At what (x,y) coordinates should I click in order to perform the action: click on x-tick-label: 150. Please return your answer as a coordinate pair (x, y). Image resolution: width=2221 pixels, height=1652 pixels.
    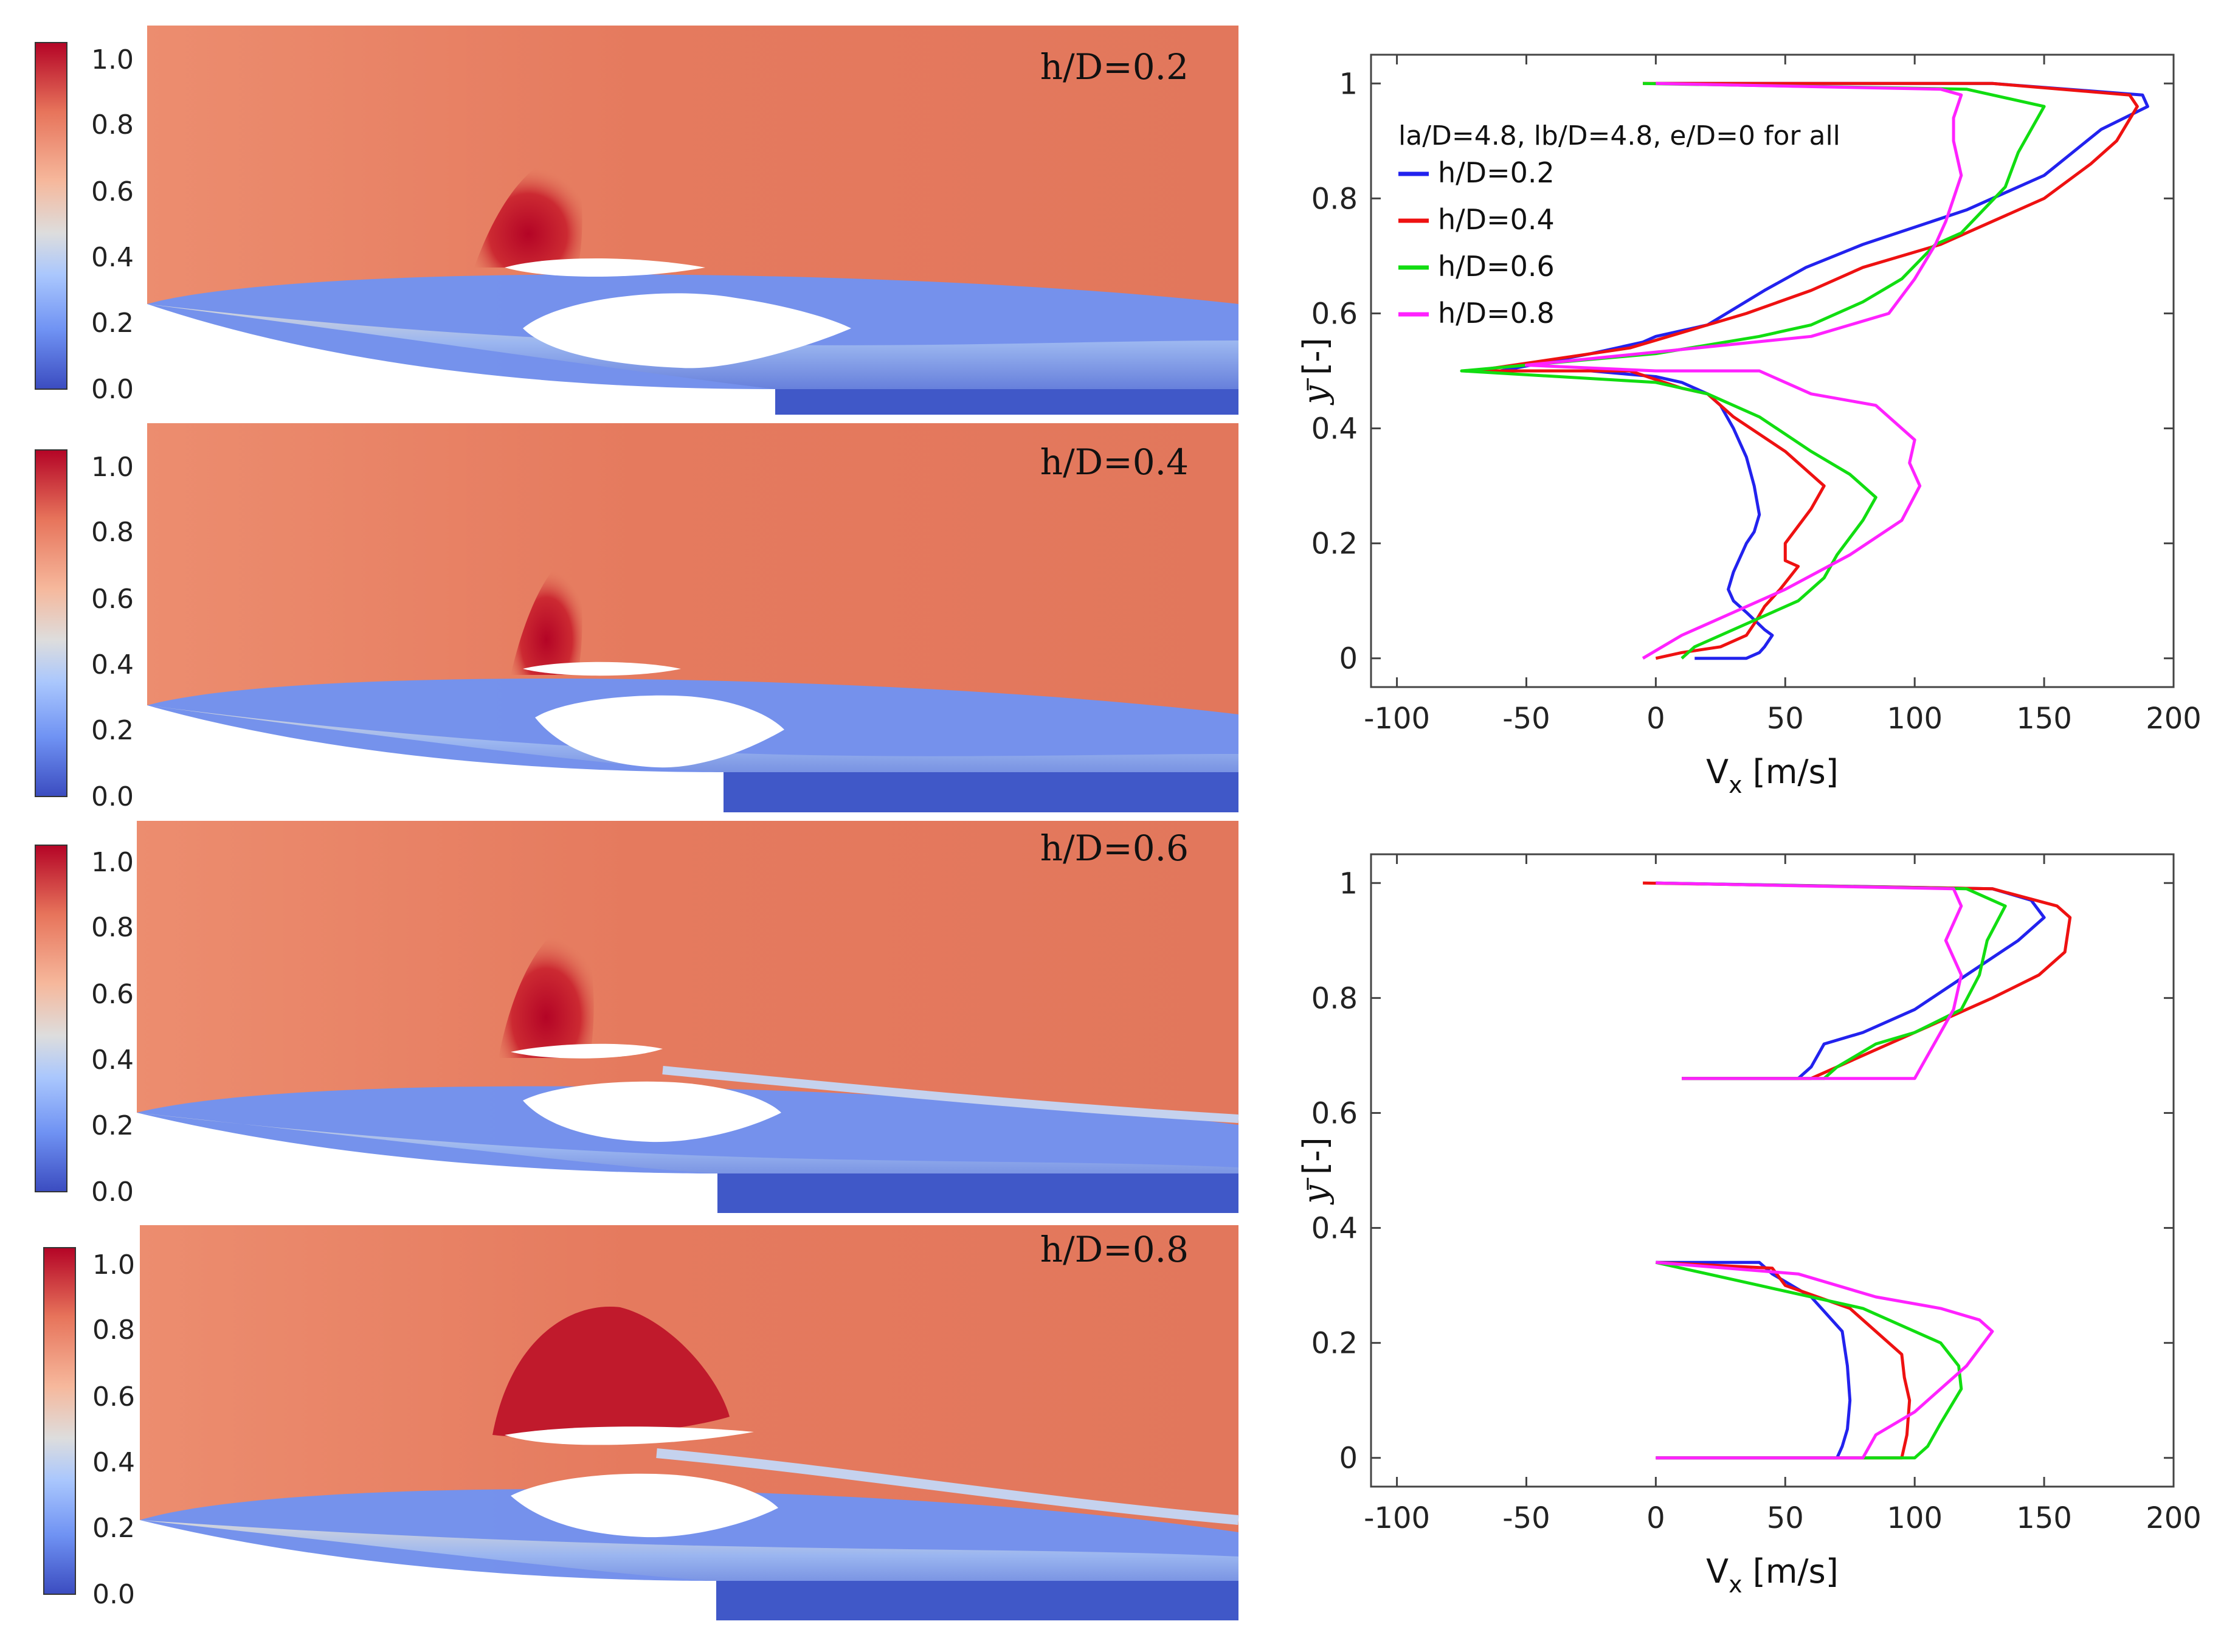
    Looking at the image, I should click on (2044, 1518).